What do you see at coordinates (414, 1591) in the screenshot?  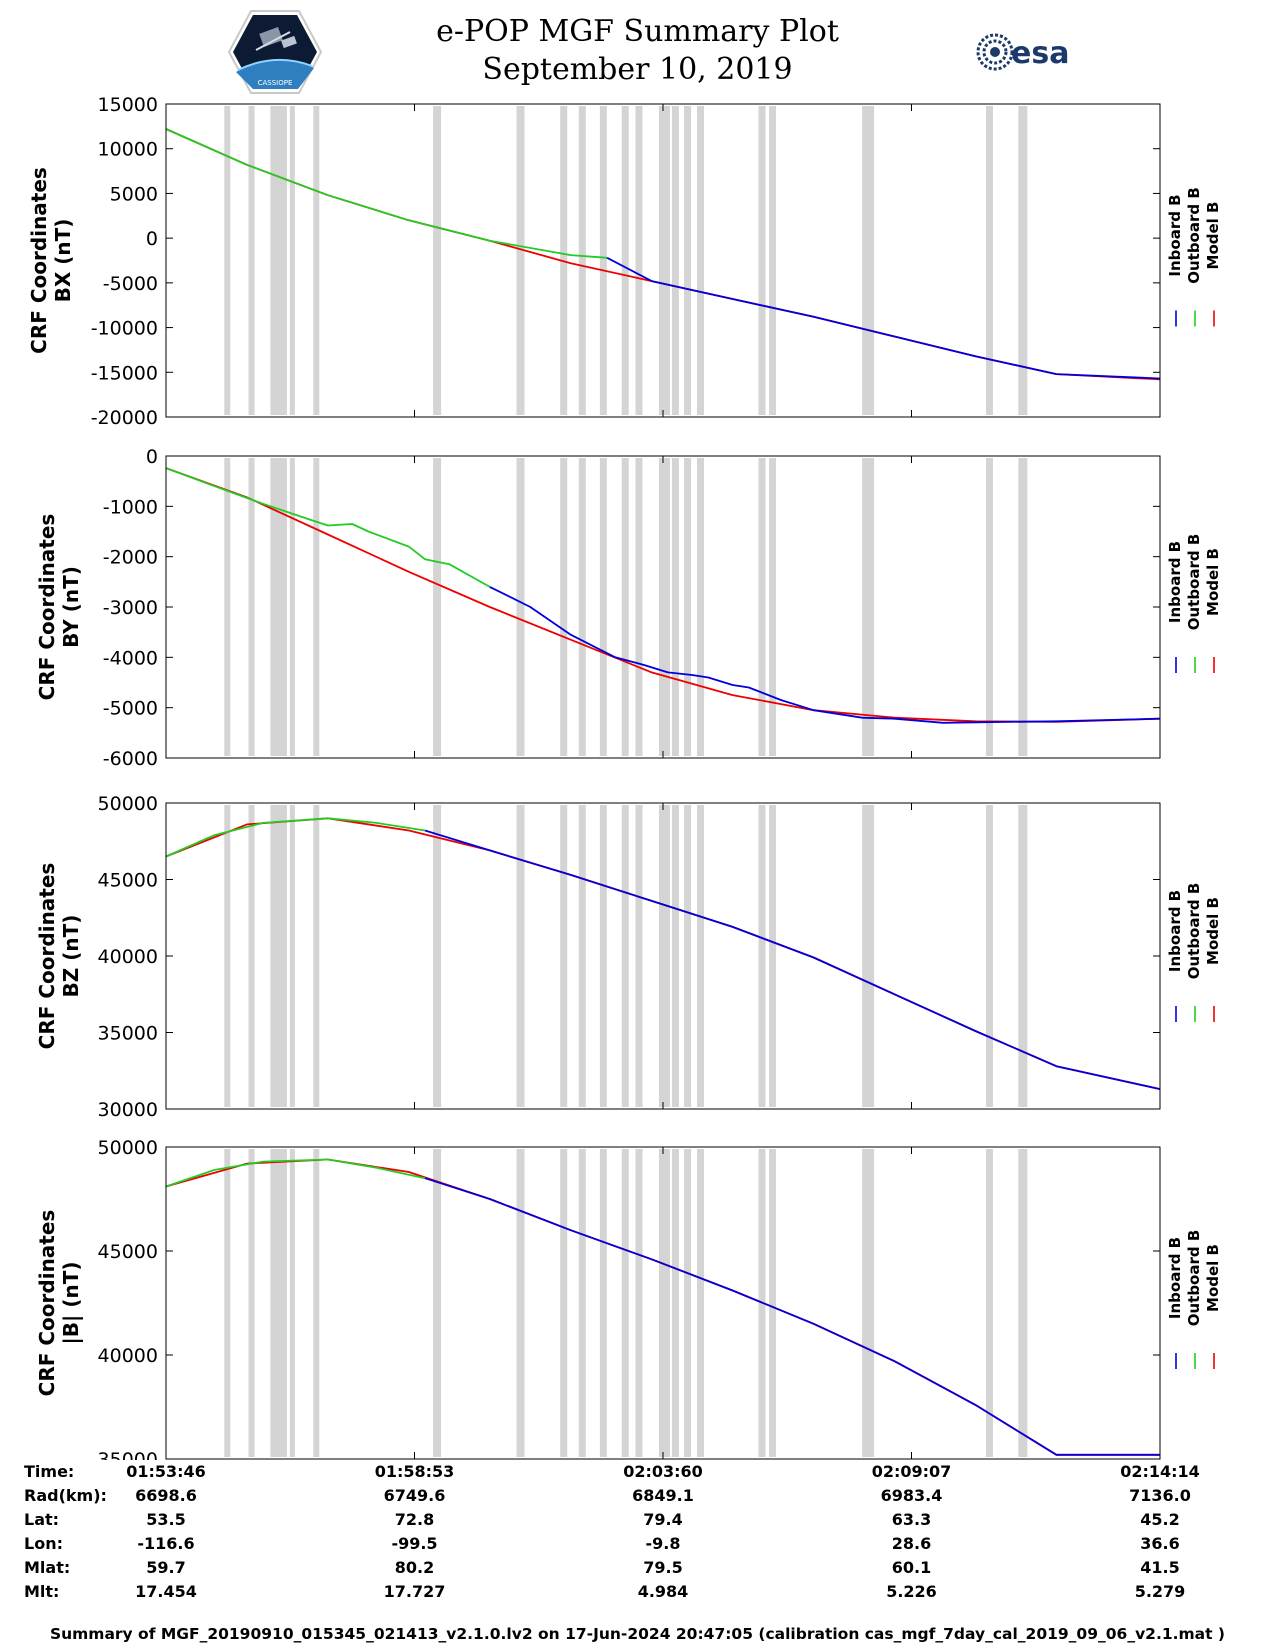 I see `info-cell: 17.727` at bounding box center [414, 1591].